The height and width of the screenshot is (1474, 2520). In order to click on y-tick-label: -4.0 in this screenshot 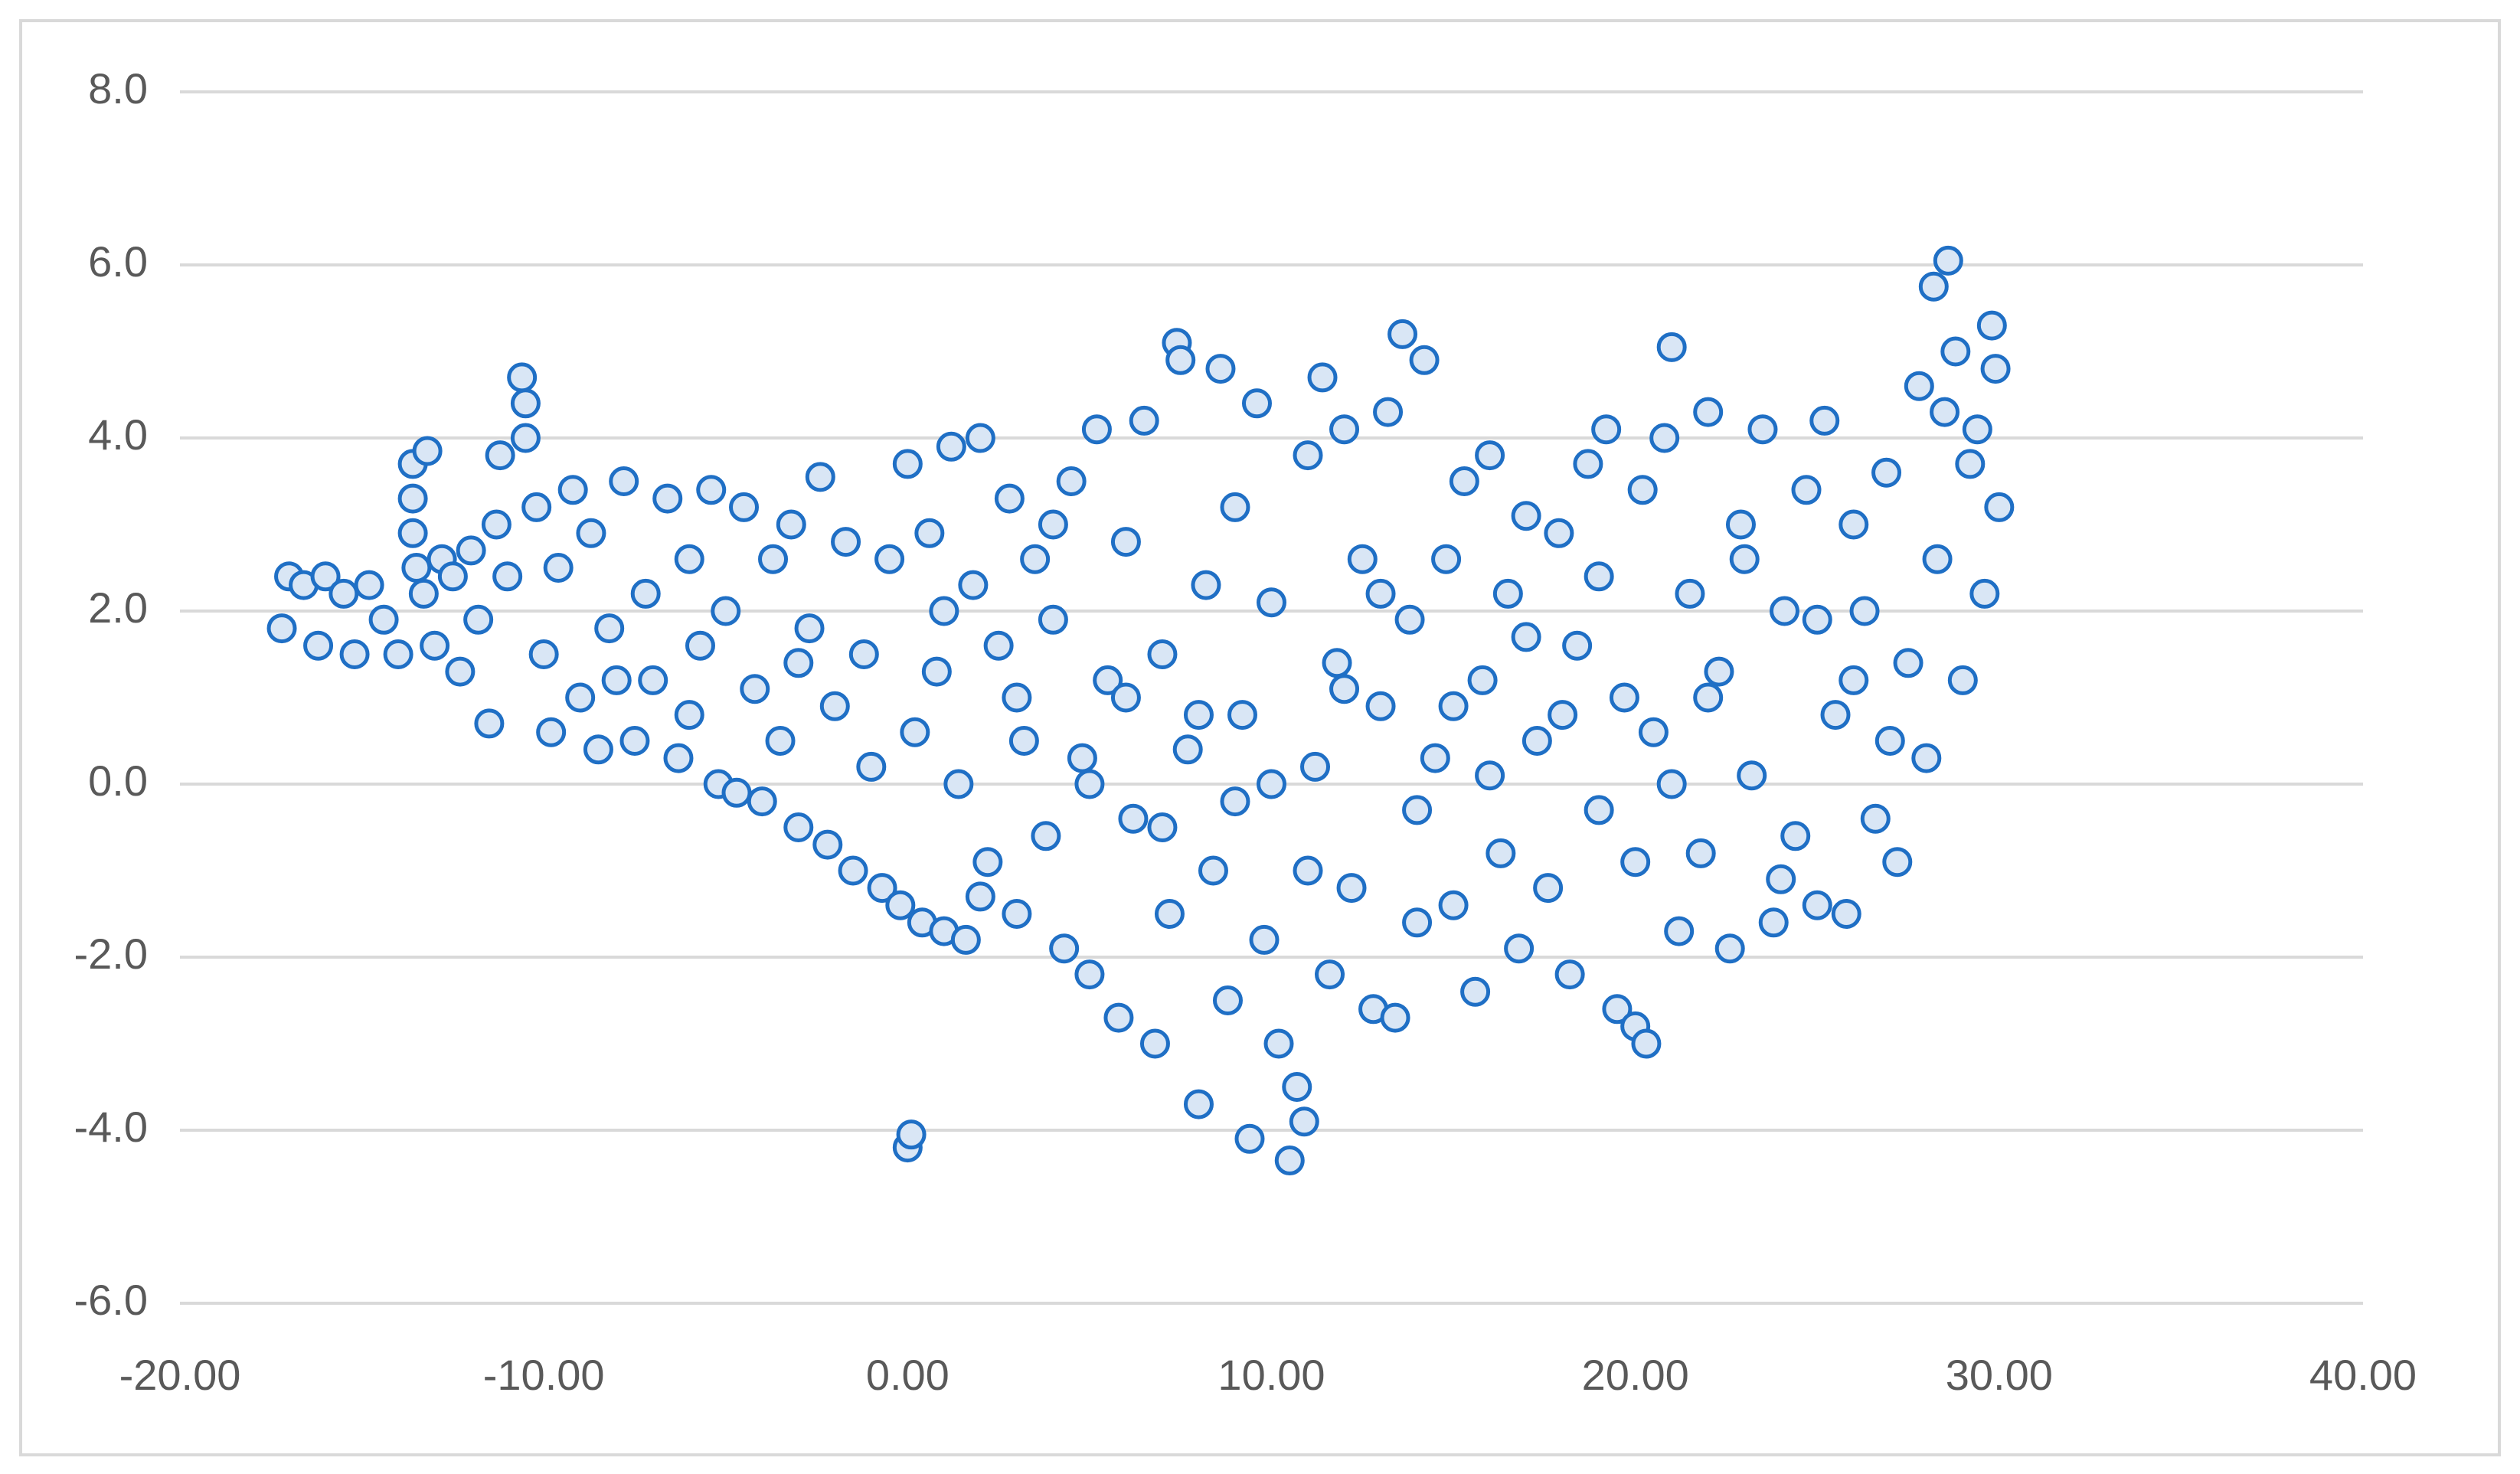, I will do `click(111, 1127)`.